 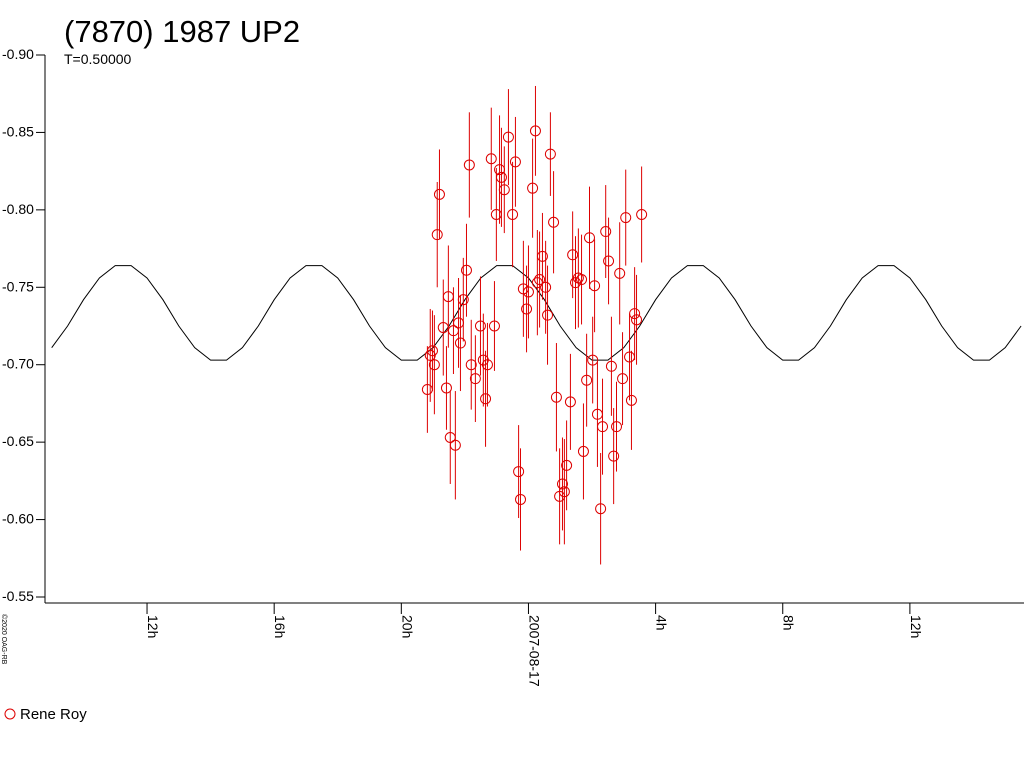 What do you see at coordinates (534, 651) in the screenshot?
I see `x-tick-label: 2007-08-17` at bounding box center [534, 651].